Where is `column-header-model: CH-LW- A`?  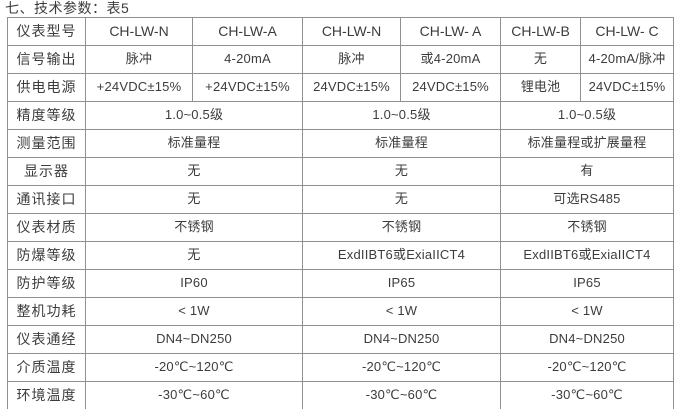 column-header-model: CH-LW- A is located at coordinates (450, 31).